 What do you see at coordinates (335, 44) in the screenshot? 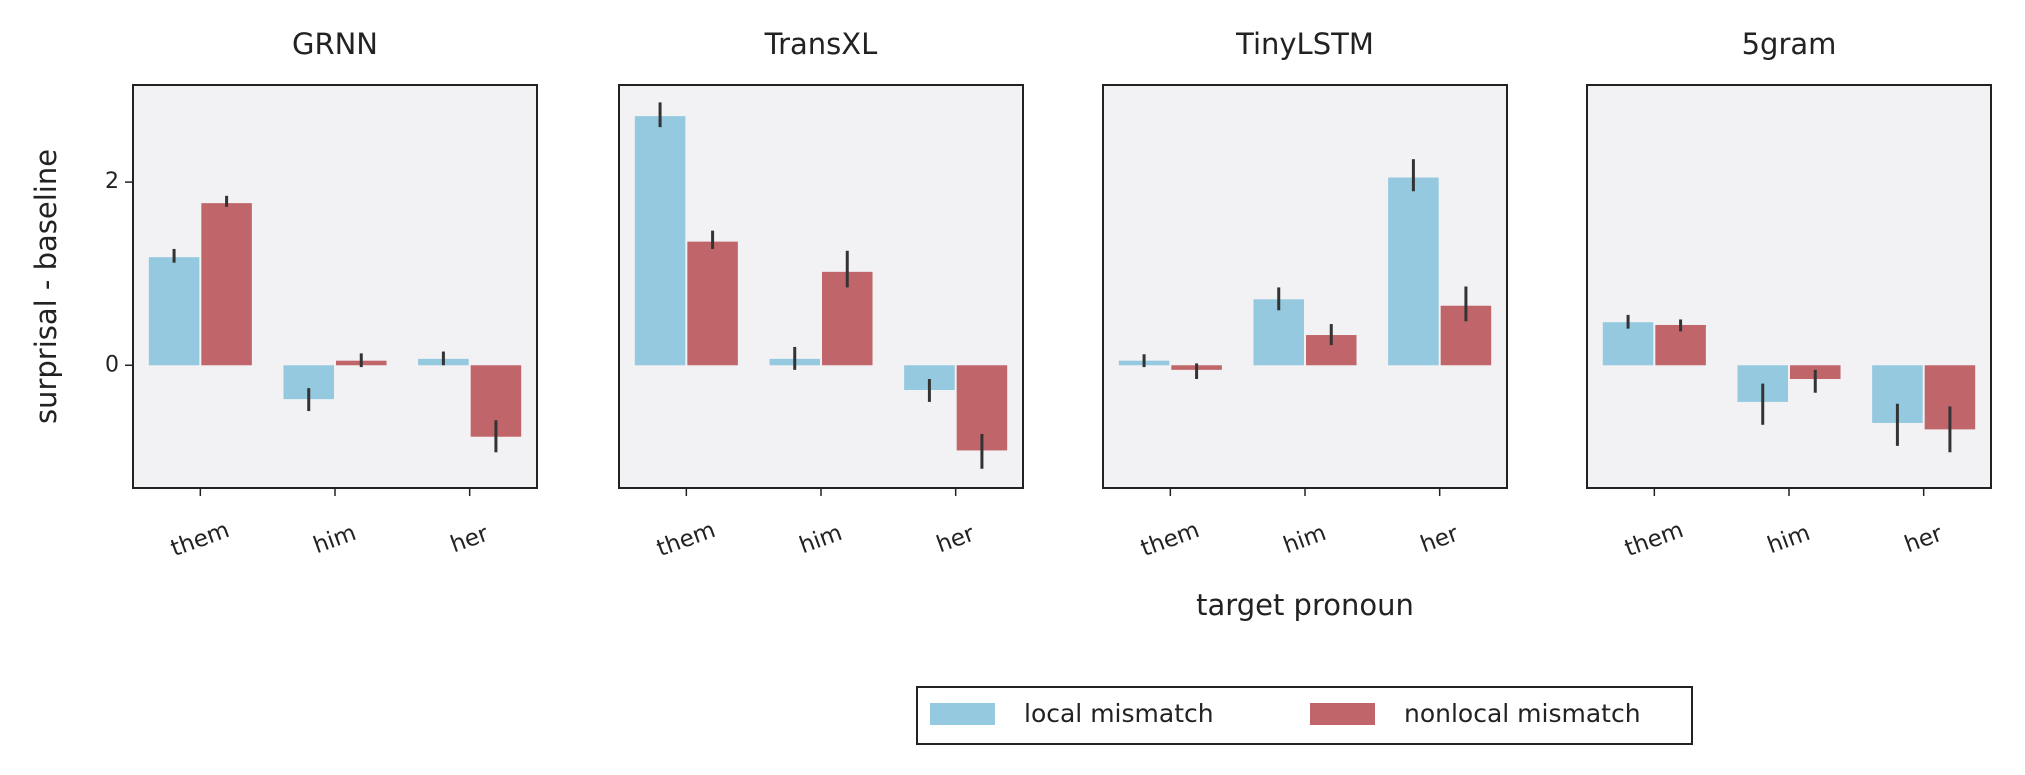
I see `panel-title: GRNN` at bounding box center [335, 44].